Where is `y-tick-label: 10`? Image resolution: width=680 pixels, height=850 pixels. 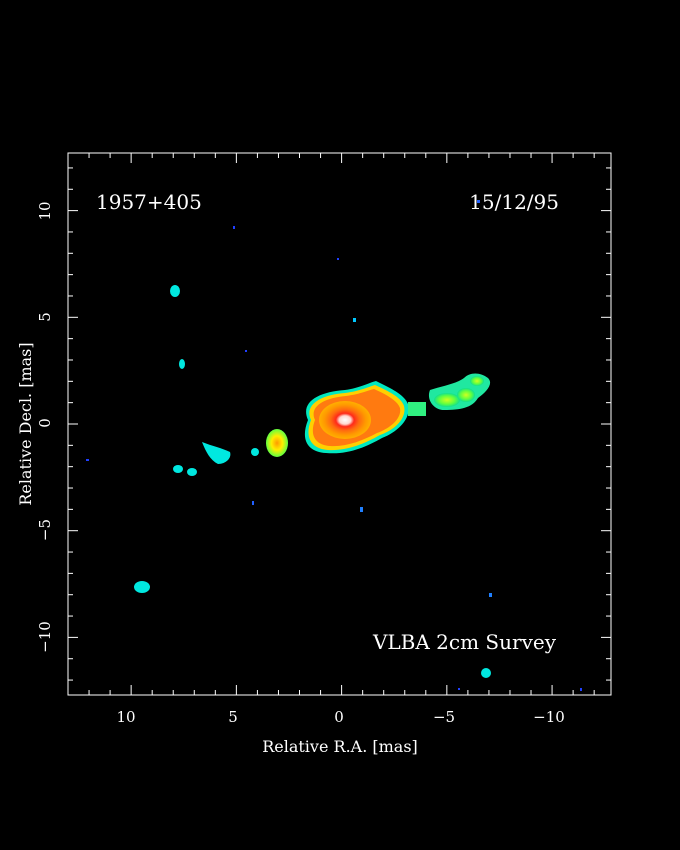
y-tick-label: 10 is located at coordinates (45, 210).